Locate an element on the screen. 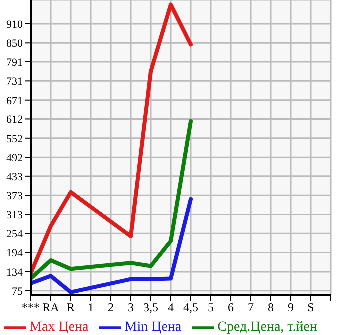  x-tick-label: 7 is located at coordinates (251, 307).